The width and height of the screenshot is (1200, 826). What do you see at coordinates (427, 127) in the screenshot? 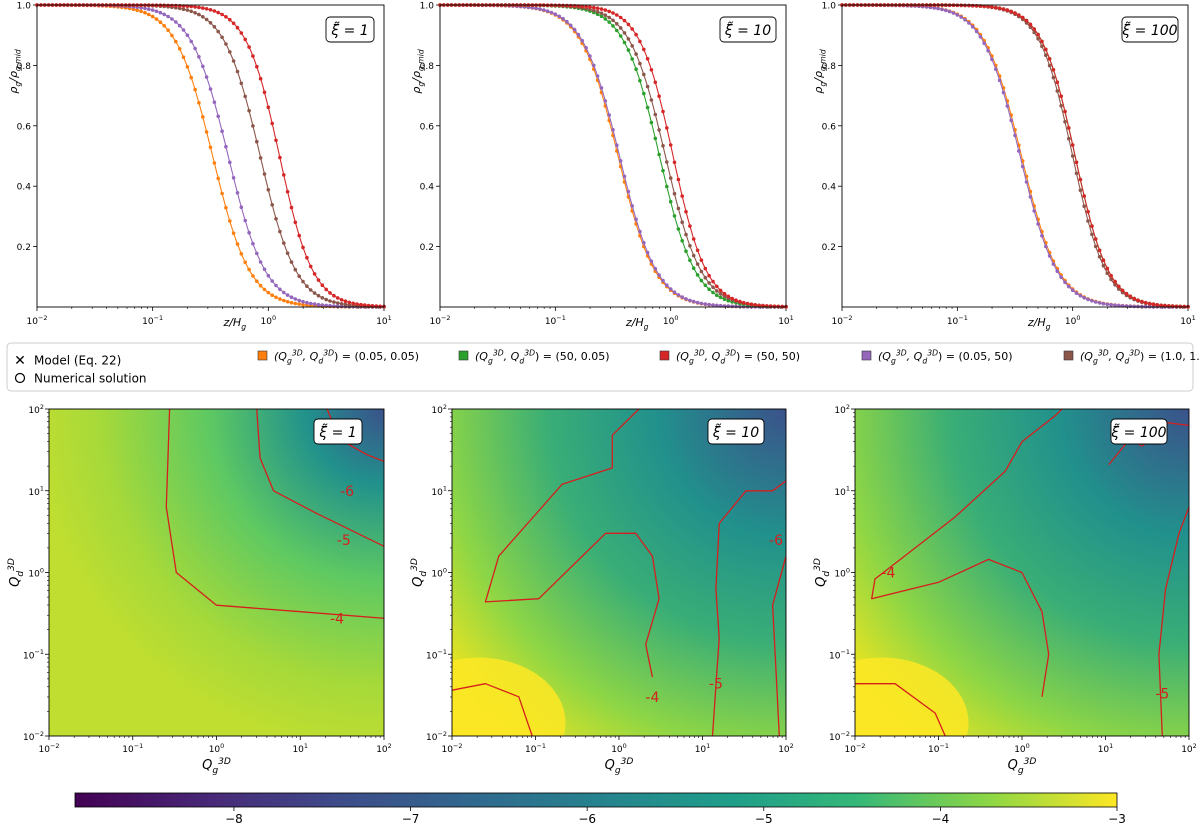
I see `y-tick-label: 0.6` at bounding box center [427, 127].